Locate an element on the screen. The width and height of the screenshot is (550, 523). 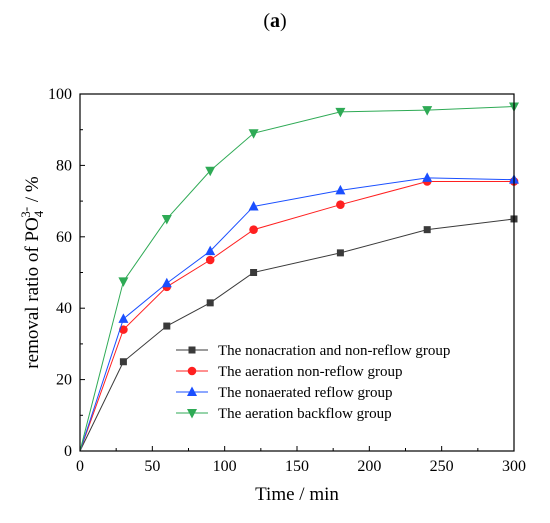
panel-letter: a is located at coordinates (275, 21).